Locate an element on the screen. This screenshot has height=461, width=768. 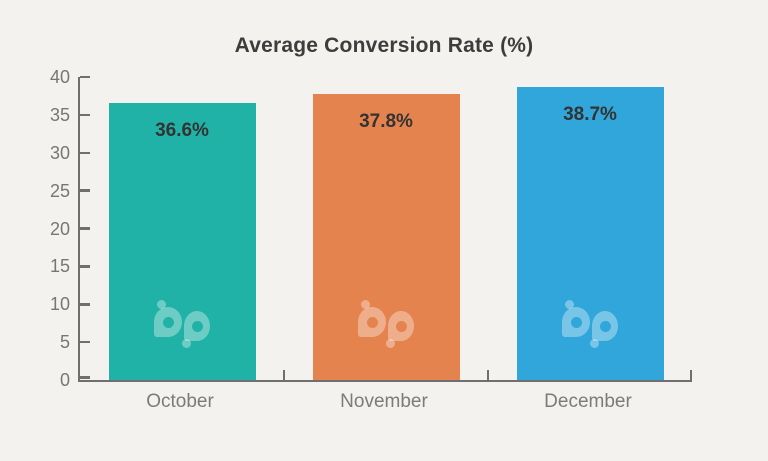
y-axis-tick-label: 35 is located at coordinates (59, 114).